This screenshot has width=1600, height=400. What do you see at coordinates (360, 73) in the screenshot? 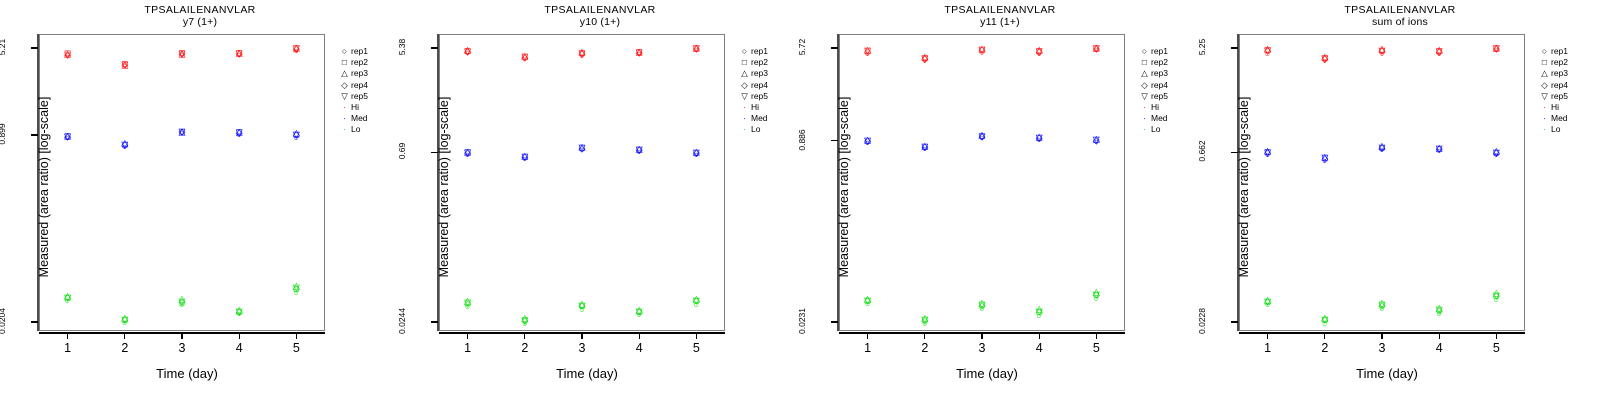
I see `legend-item-label: rep3` at bounding box center [360, 73].